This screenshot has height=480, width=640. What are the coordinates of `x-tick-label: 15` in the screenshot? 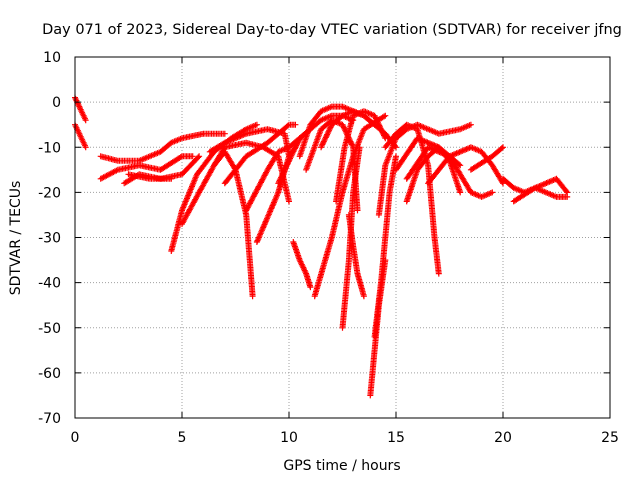 It's located at (396, 438).